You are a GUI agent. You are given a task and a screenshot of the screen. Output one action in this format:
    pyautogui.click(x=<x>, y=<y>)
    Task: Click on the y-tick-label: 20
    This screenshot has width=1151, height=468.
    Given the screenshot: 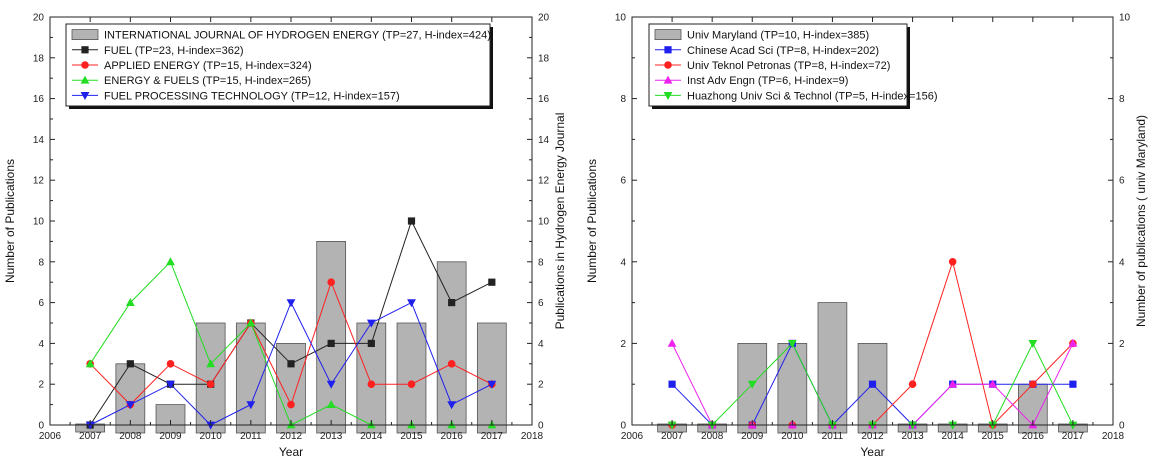 What is the action you would take?
    pyautogui.click(x=39, y=18)
    